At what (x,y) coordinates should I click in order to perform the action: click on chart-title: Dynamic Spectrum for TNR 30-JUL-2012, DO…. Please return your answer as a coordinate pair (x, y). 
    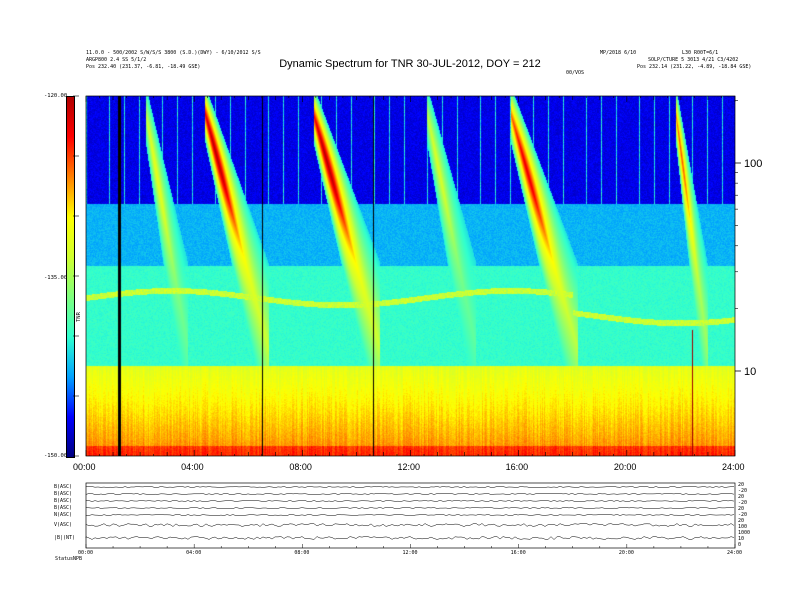
    Looking at the image, I should click on (410, 64).